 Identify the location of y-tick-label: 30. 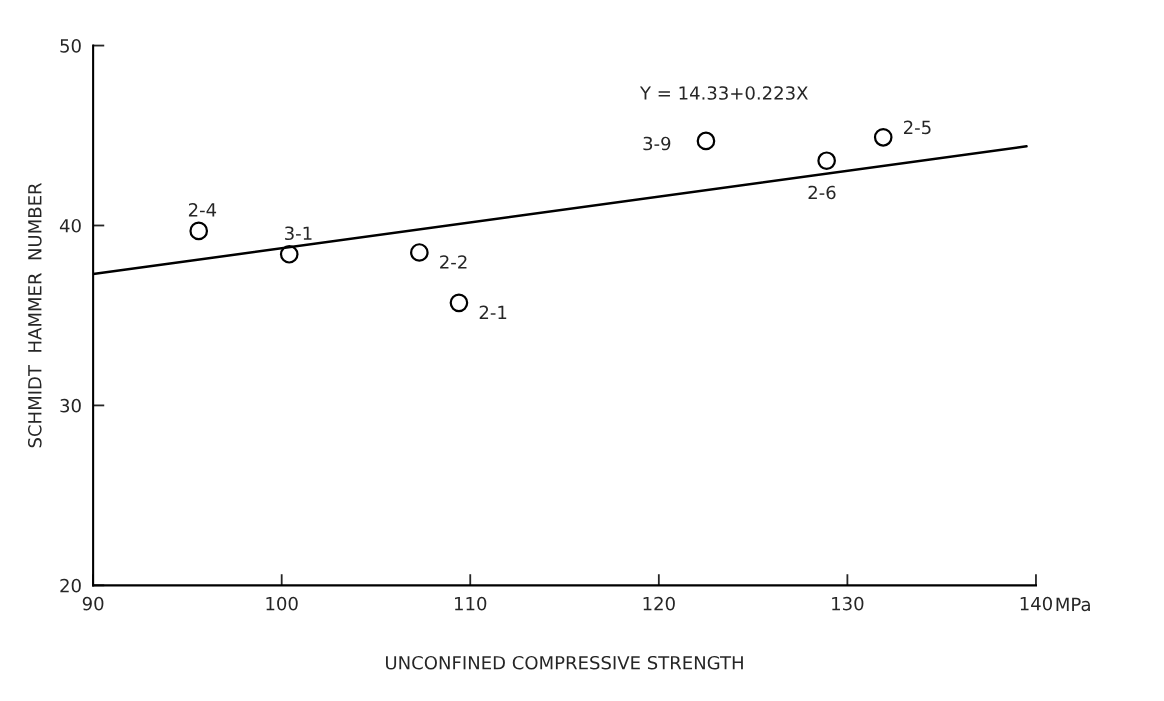
(70, 405).